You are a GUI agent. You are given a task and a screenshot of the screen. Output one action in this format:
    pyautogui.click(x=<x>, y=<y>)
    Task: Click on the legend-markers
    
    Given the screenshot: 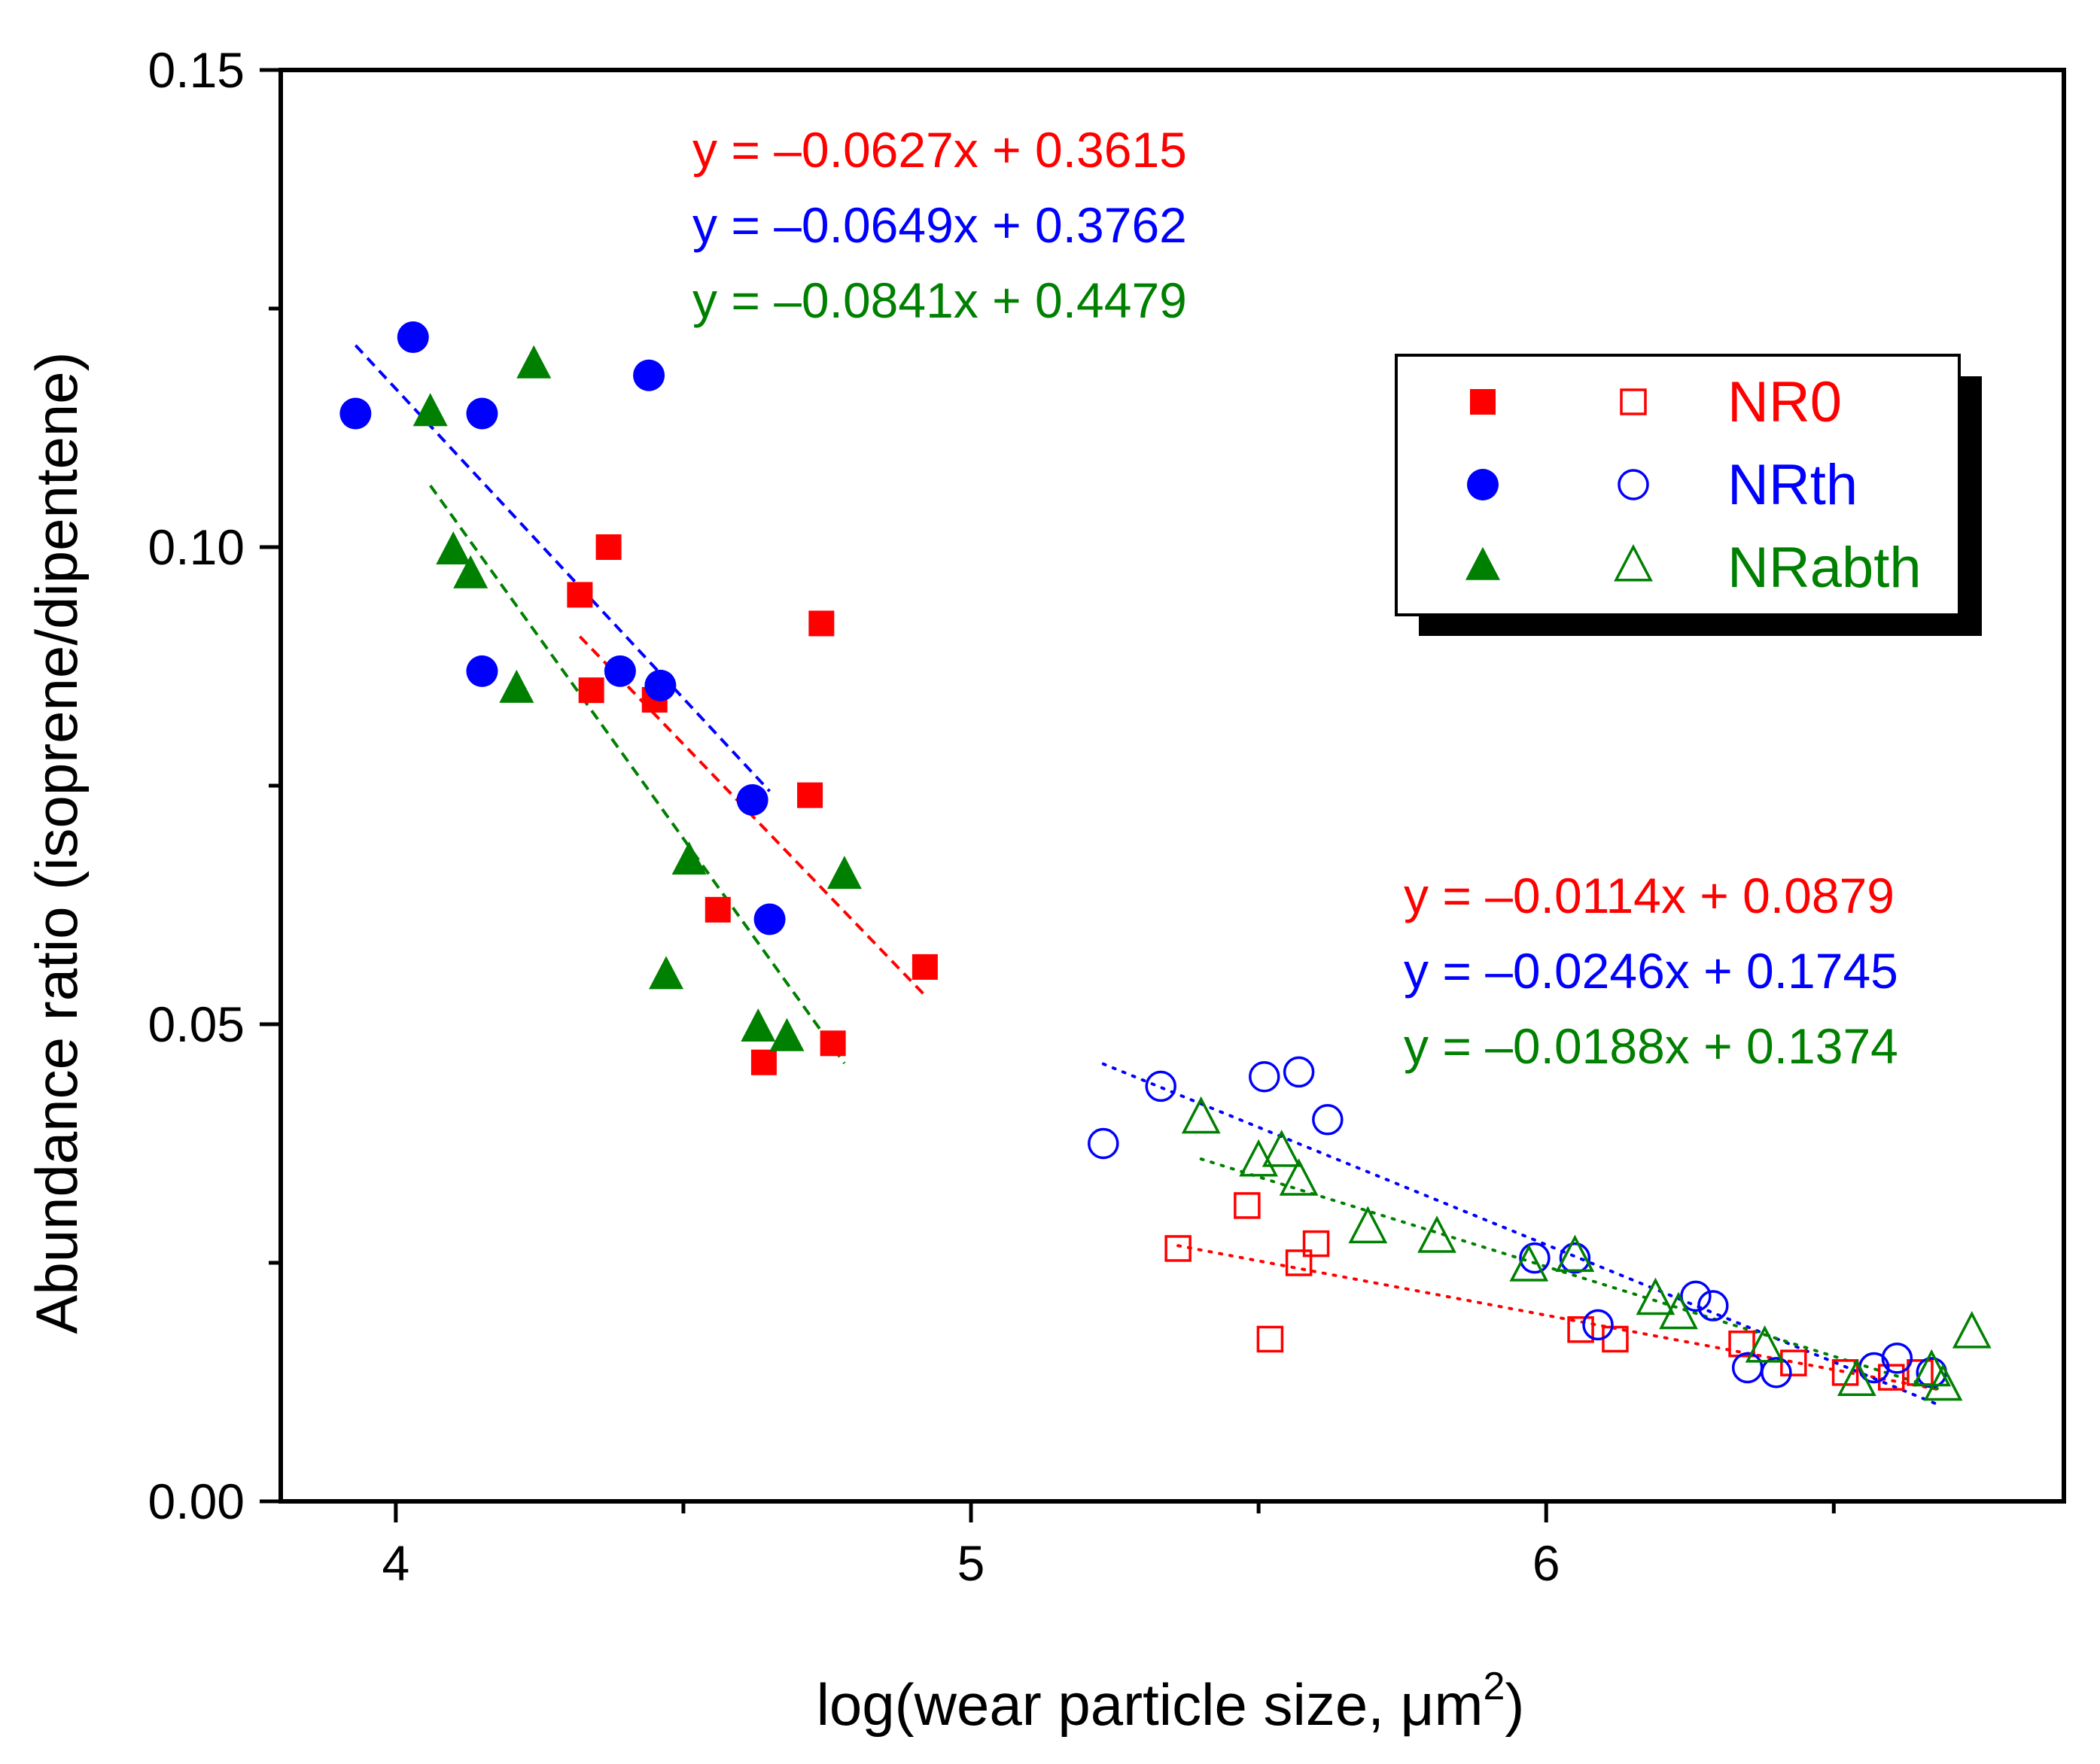 What is the action you would take?
    pyautogui.click(x=1559, y=485)
    